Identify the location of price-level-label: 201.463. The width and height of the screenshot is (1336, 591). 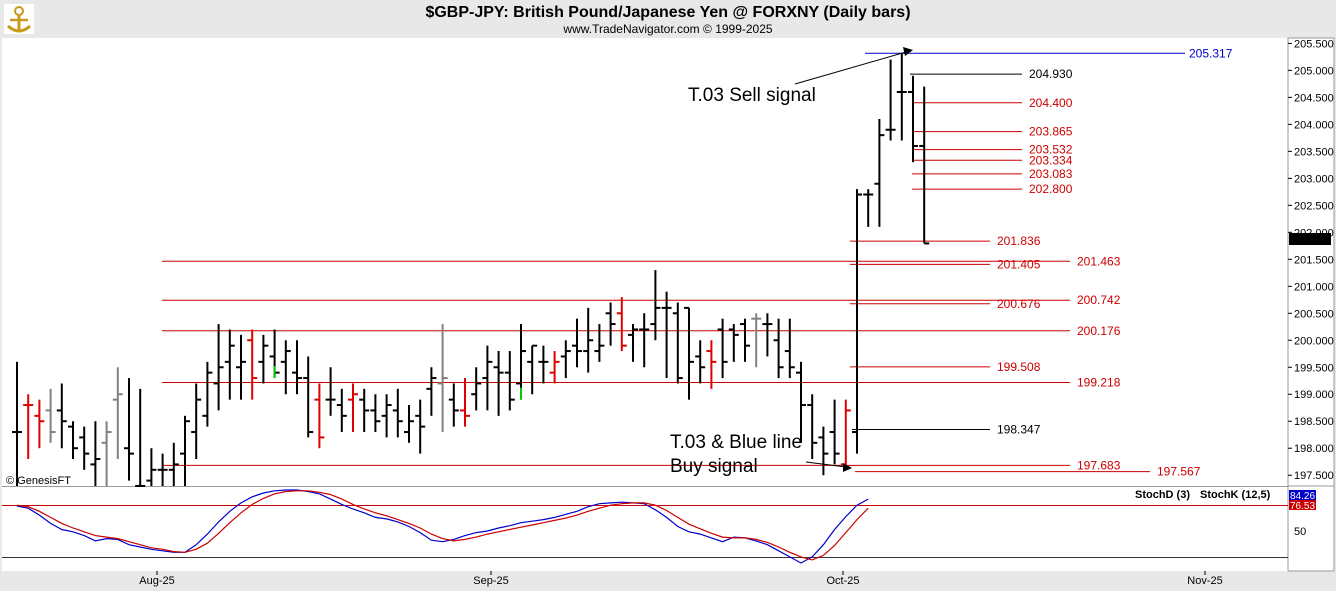
(1099, 261).